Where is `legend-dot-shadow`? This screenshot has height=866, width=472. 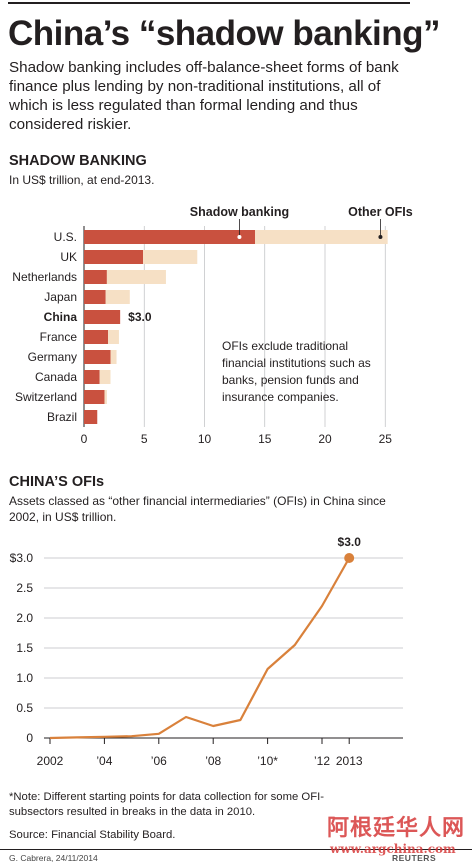
legend-dot-shadow is located at coordinates (239, 237).